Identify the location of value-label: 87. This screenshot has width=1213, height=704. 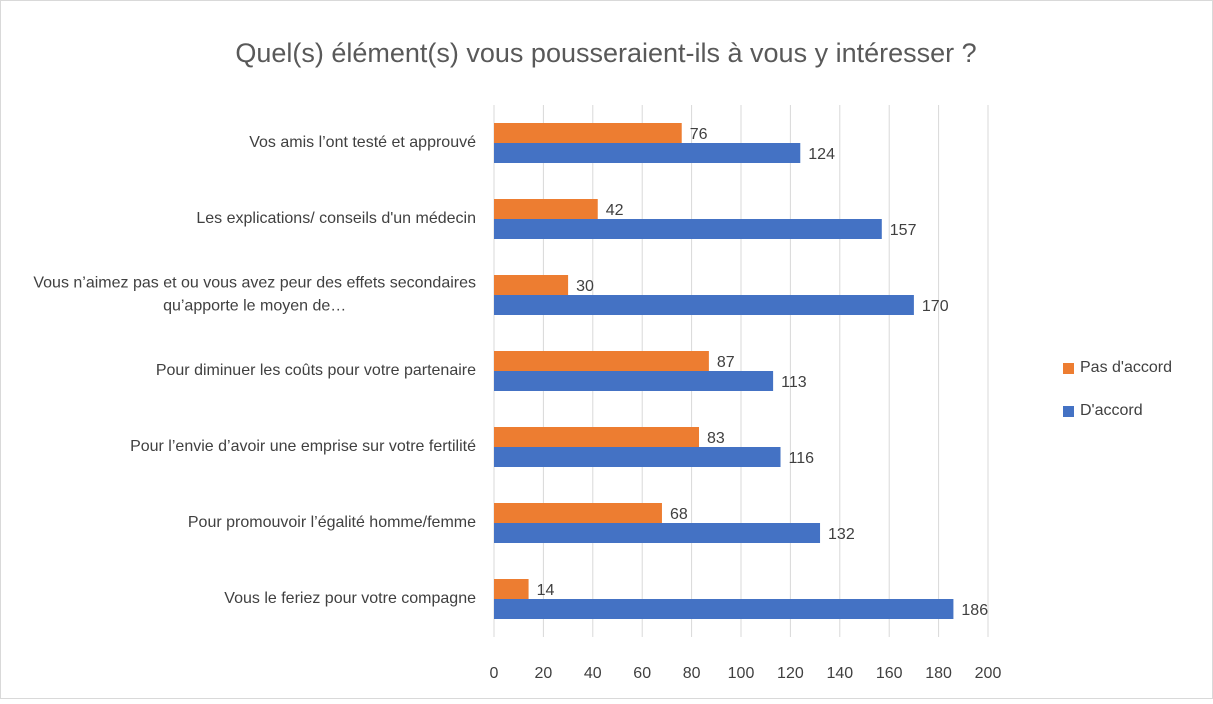
(726, 362).